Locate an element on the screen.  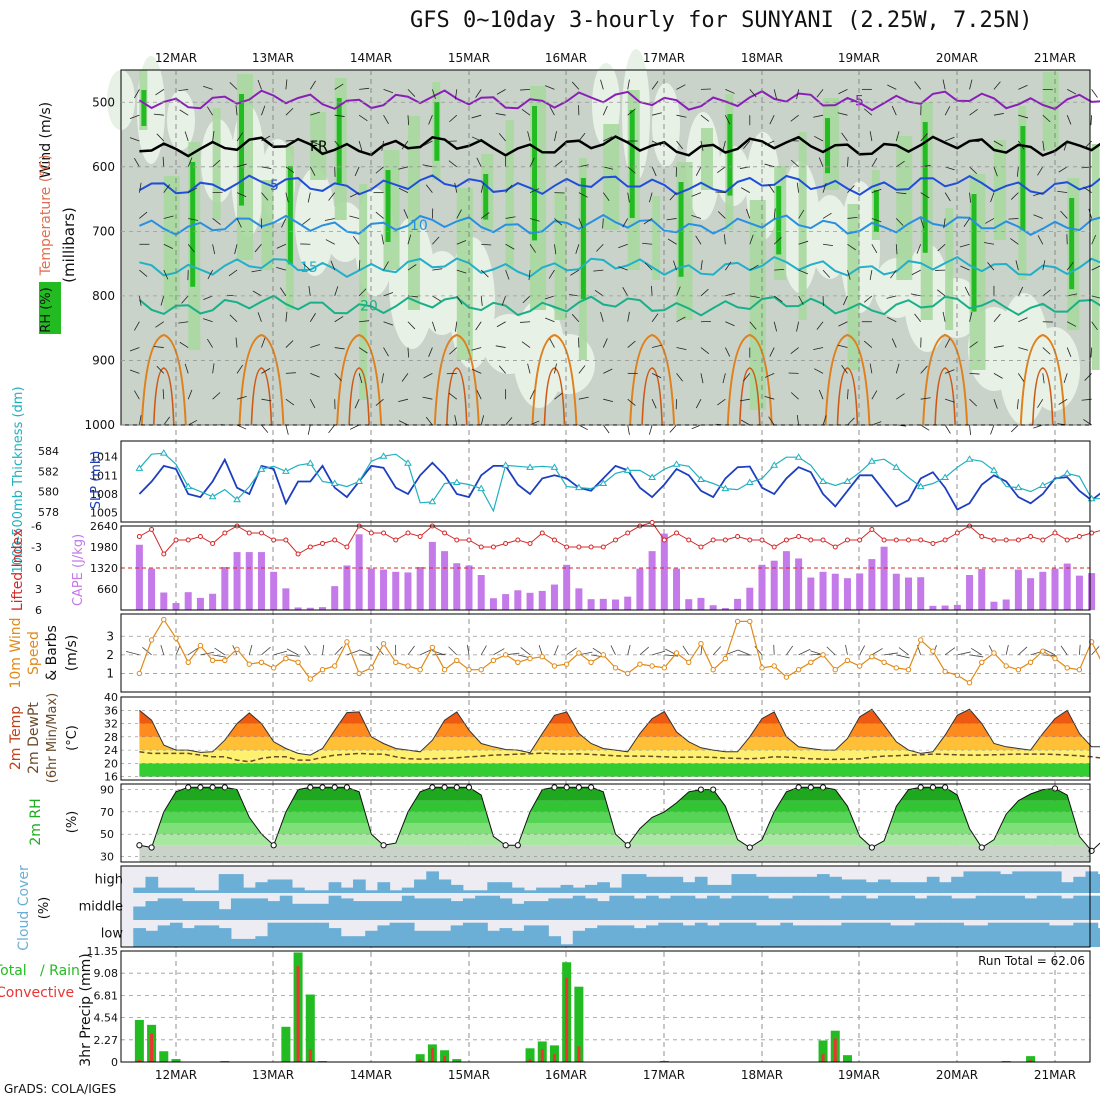
date-label-bottom: 16MAR is located at coordinates (566, 1075).